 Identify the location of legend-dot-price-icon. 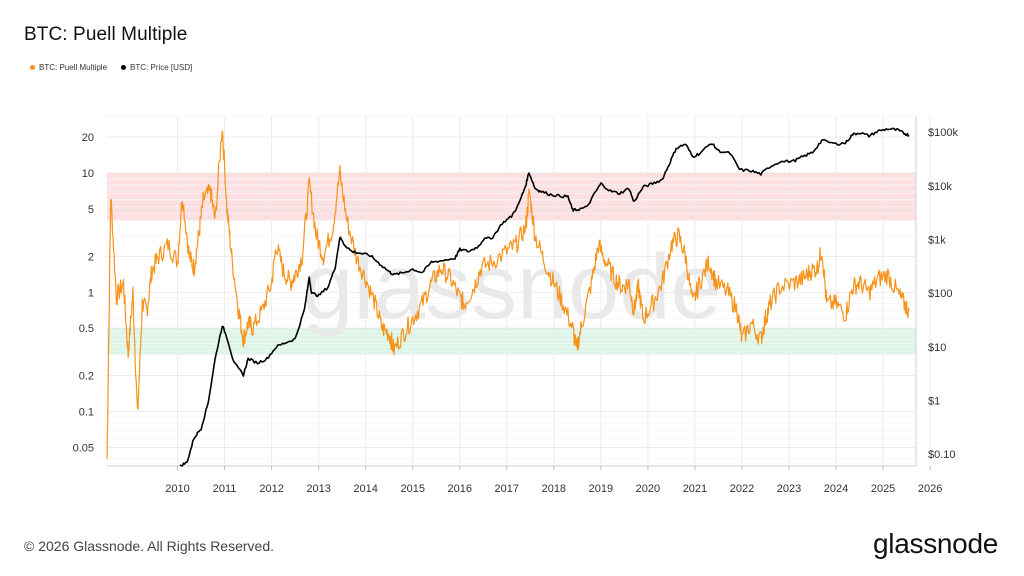
(124, 67).